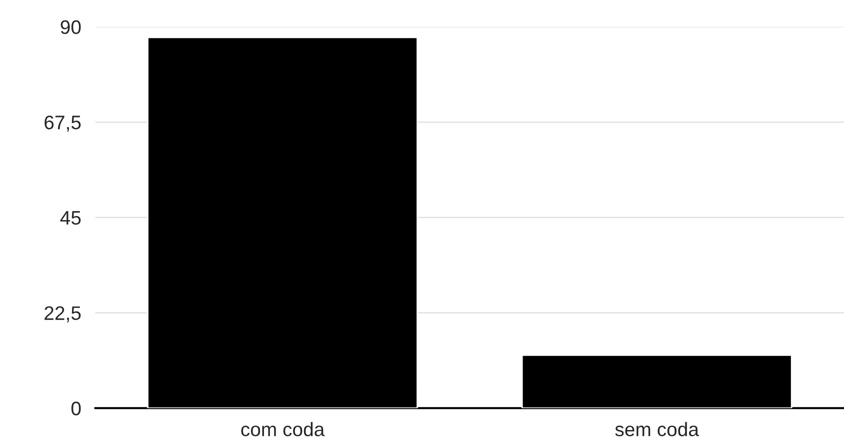  I want to click on y-tick-label: 45, so click(70, 218).